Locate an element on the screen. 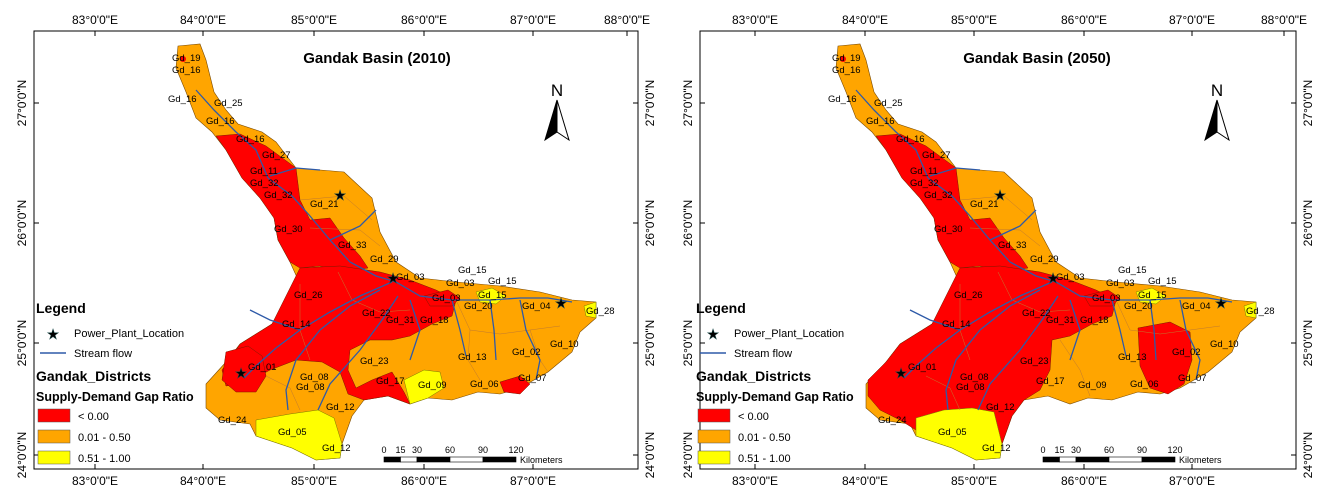 The width and height of the screenshot is (1332, 499). top-tick-label: 88°0'0"E is located at coordinates (627, 20).